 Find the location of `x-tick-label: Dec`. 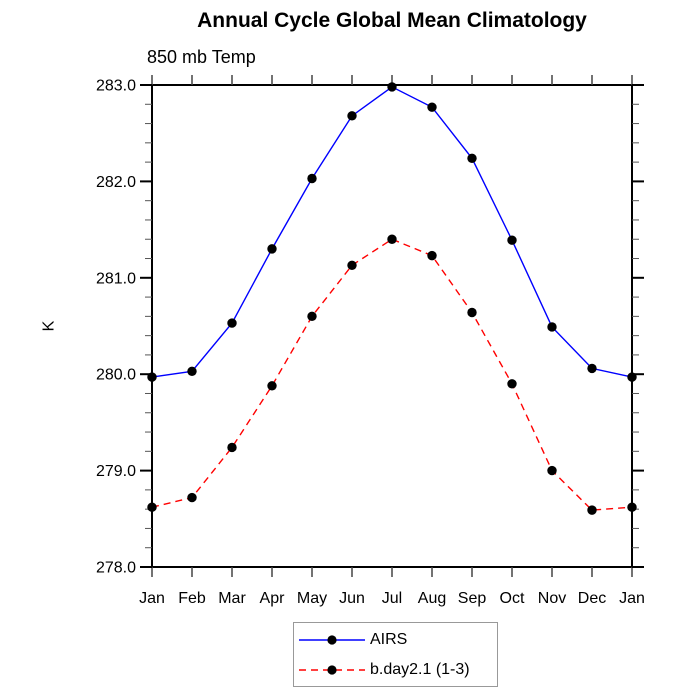

x-tick-label: Dec is located at coordinates (592, 598).